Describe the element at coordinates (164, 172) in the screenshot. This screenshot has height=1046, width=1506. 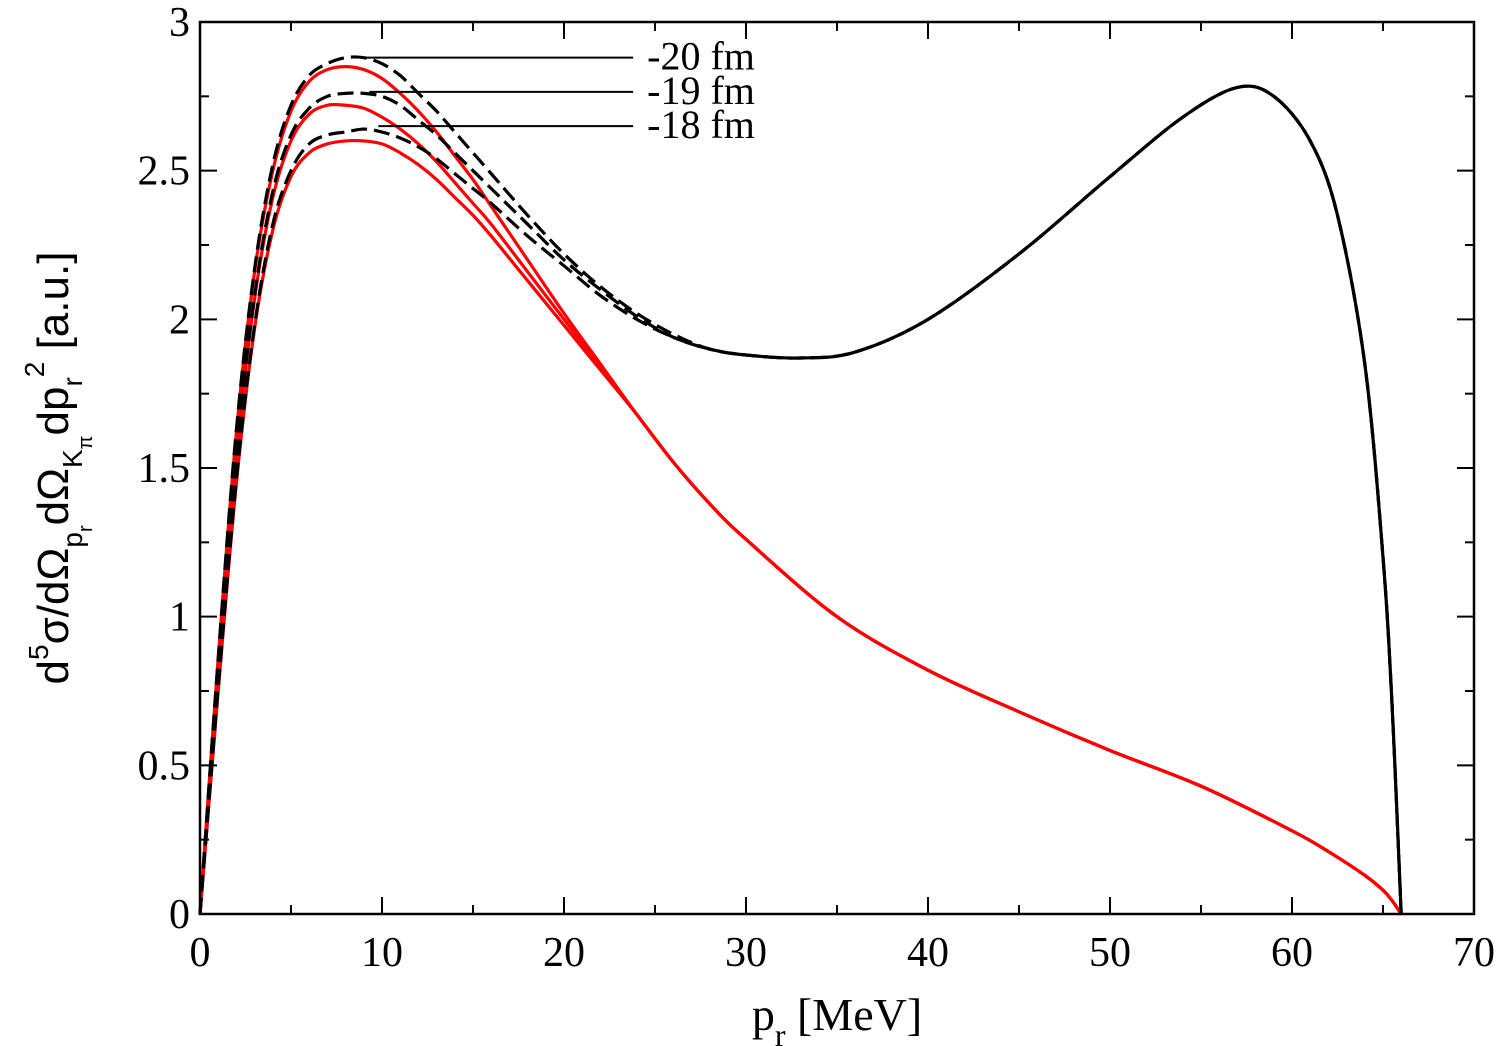
I see `y-tick-label: 2.5` at that location.